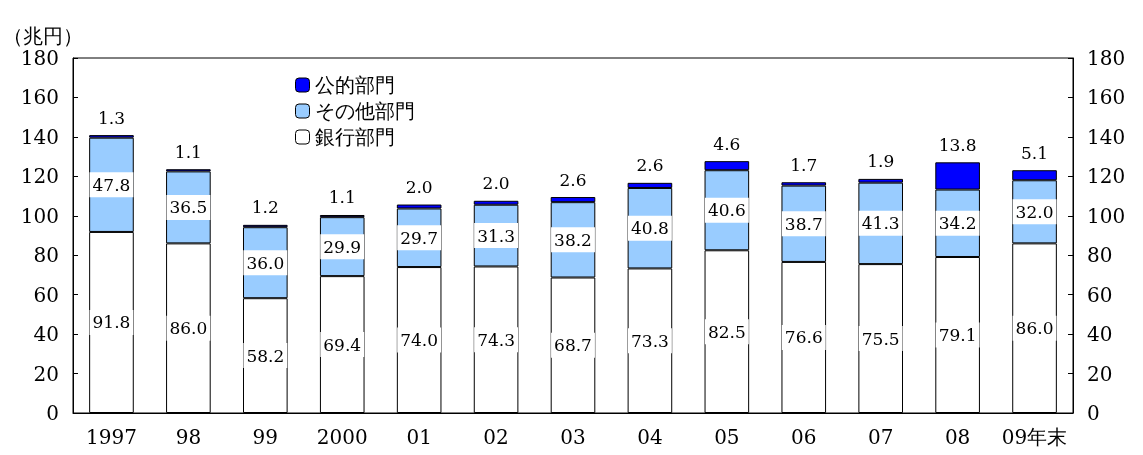 This screenshot has height=455, width=1143. I want to click on data-label: 47.8, so click(111, 184).